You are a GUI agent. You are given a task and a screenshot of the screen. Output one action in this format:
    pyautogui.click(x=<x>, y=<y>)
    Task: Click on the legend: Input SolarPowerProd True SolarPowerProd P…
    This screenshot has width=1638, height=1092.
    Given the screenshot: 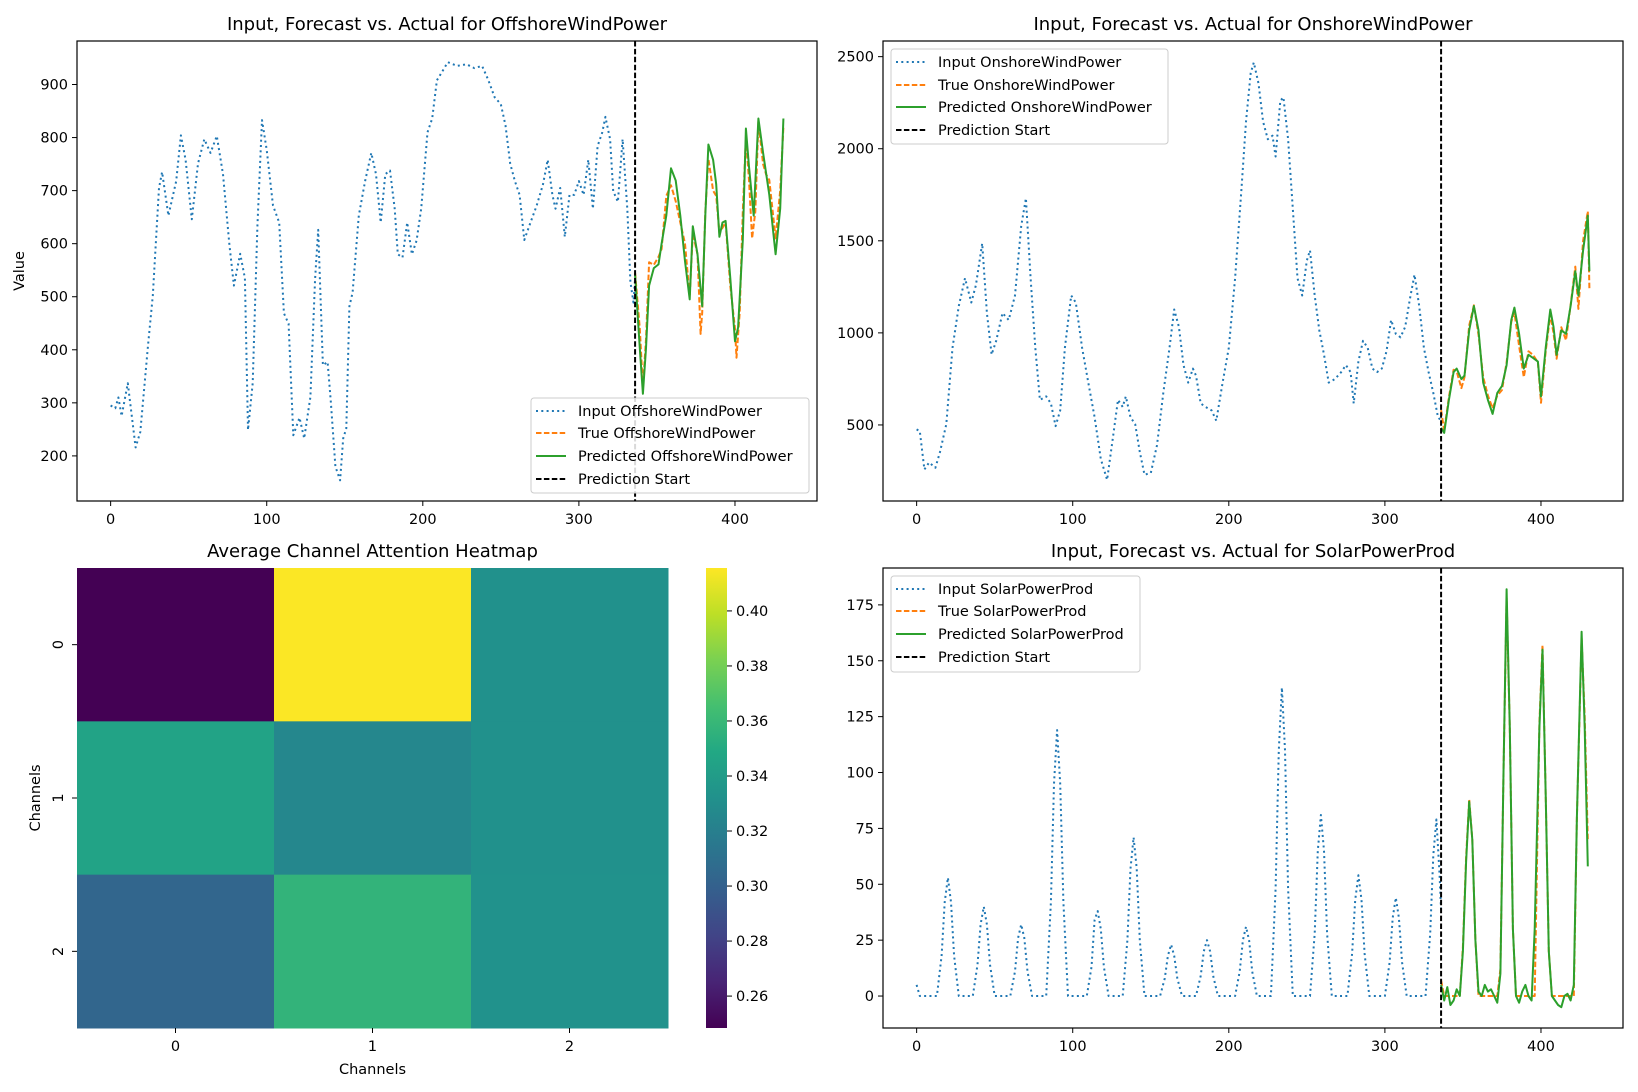 What is the action you would take?
    pyautogui.click(x=1015, y=624)
    